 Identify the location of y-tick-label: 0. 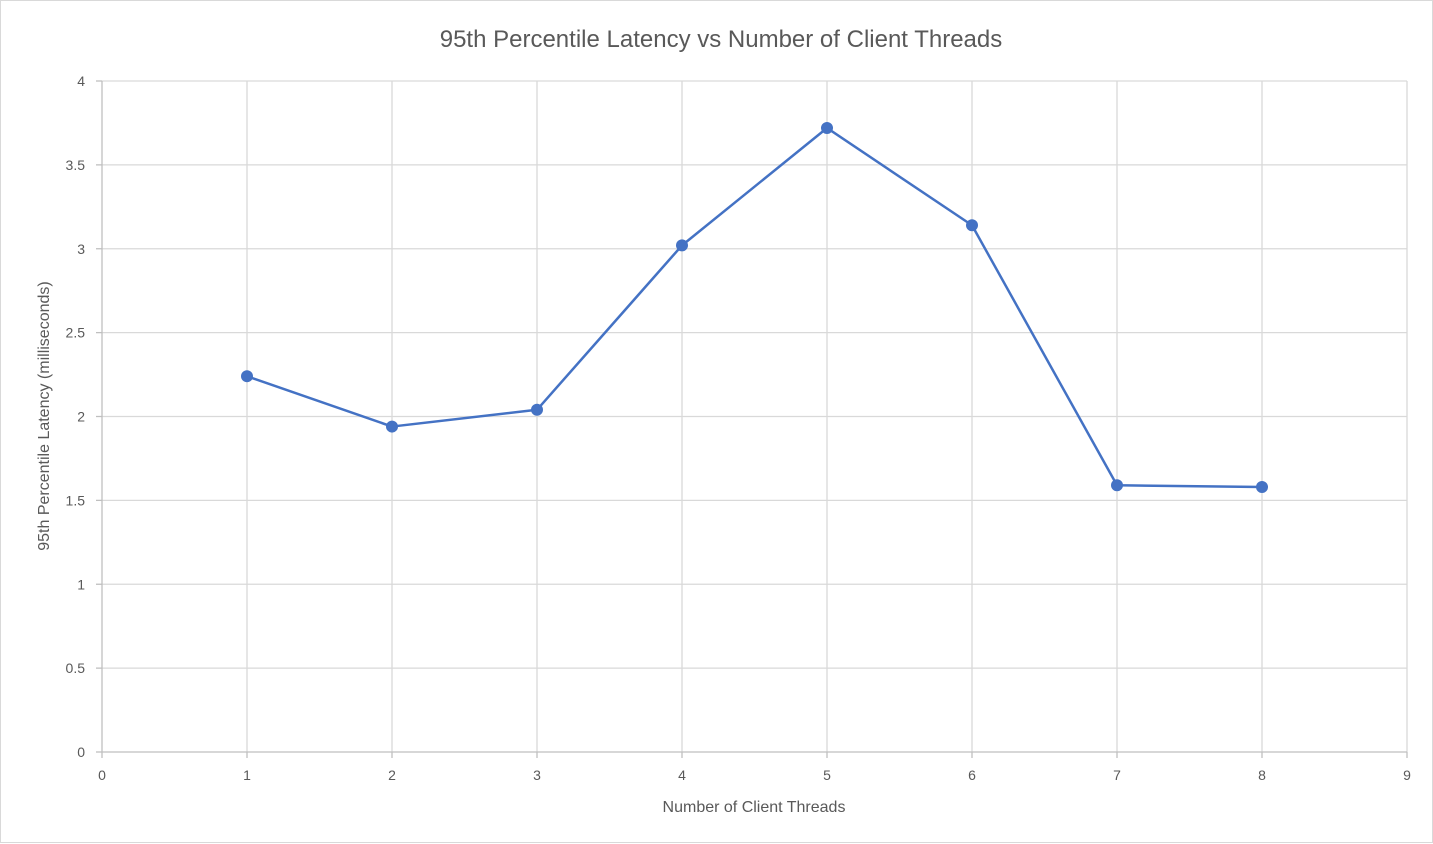
(81, 752).